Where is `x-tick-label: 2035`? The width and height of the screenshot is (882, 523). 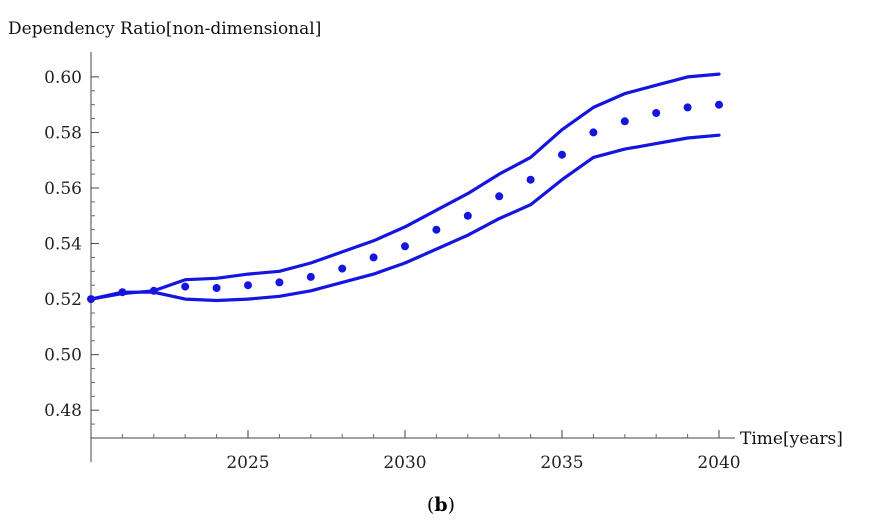
x-tick-label: 2035 is located at coordinates (561, 463).